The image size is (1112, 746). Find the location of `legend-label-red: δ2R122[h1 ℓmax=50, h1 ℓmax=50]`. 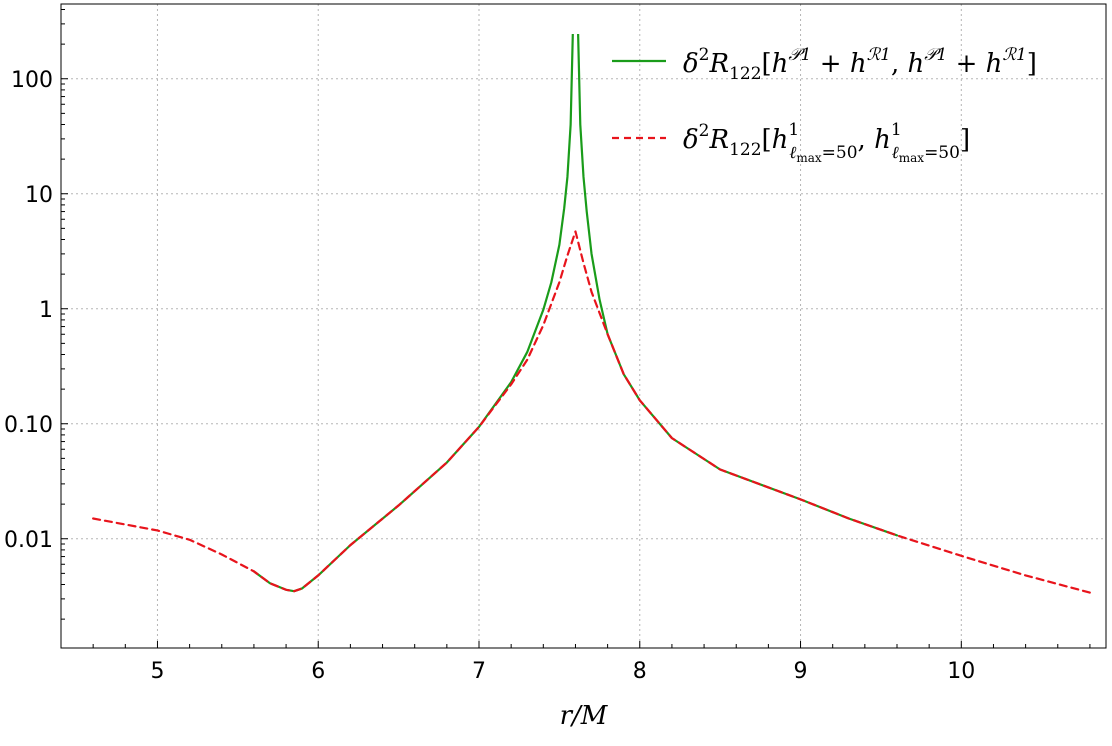

legend-label-red: δ2R122[h1 ℓmax=50, h1 ℓmax=50] is located at coordinates (826, 142).